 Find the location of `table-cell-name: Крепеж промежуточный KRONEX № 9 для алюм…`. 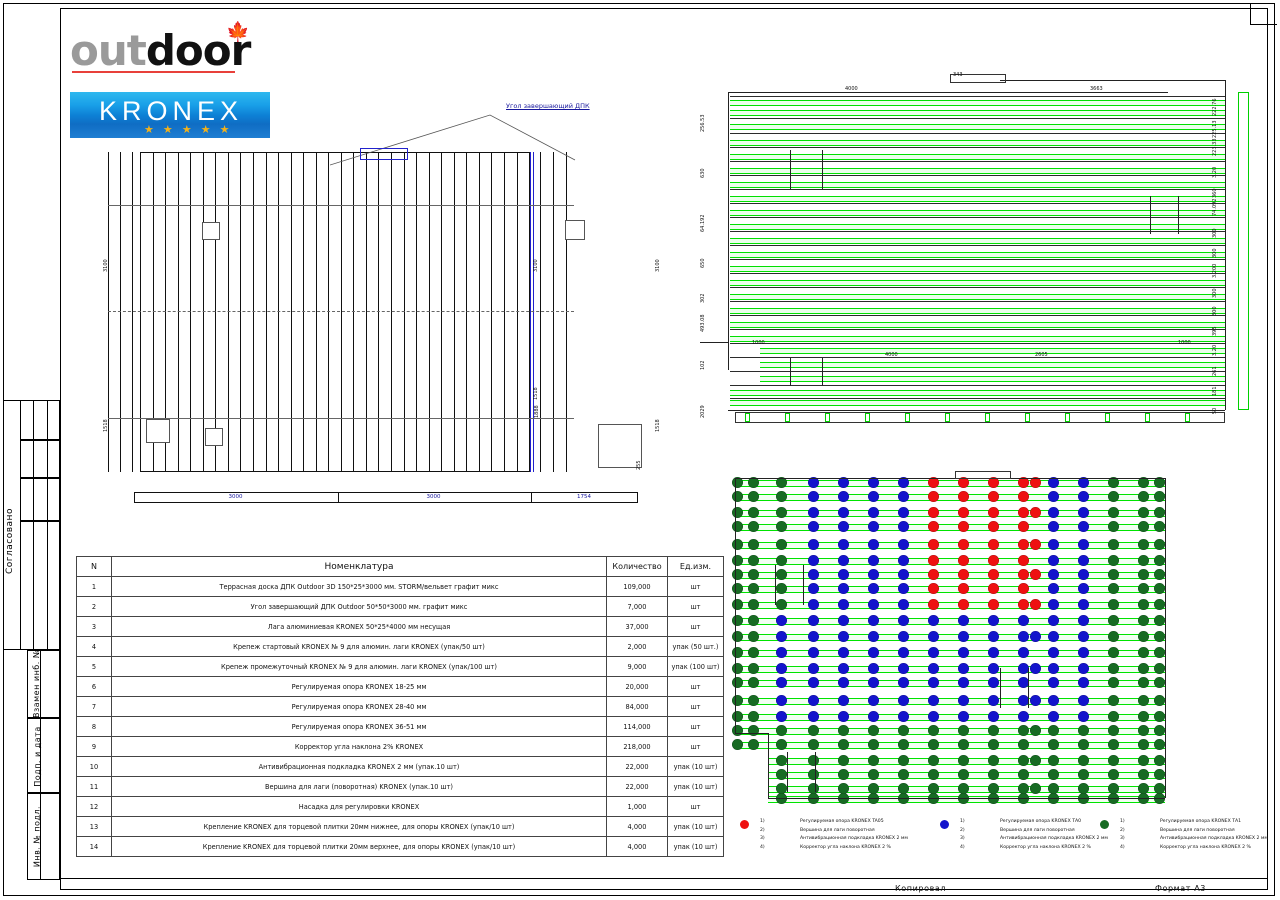

table-cell-name: Крепеж промежуточный KRONEX № 9 для алюм… is located at coordinates (359, 666).